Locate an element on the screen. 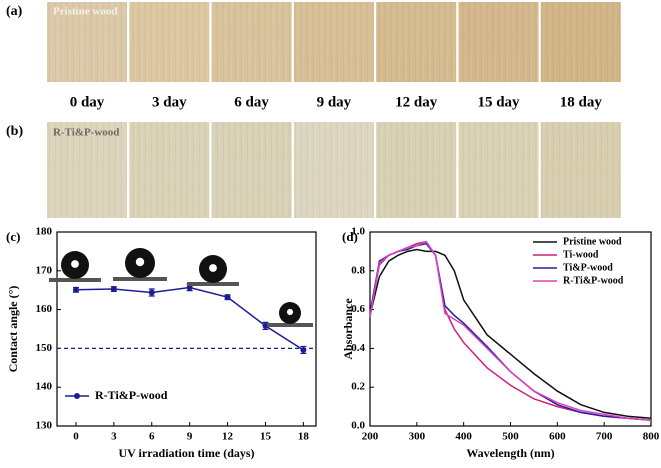 The height and width of the screenshot is (468, 661). legend-label: Pristine wood is located at coordinates (592, 241).